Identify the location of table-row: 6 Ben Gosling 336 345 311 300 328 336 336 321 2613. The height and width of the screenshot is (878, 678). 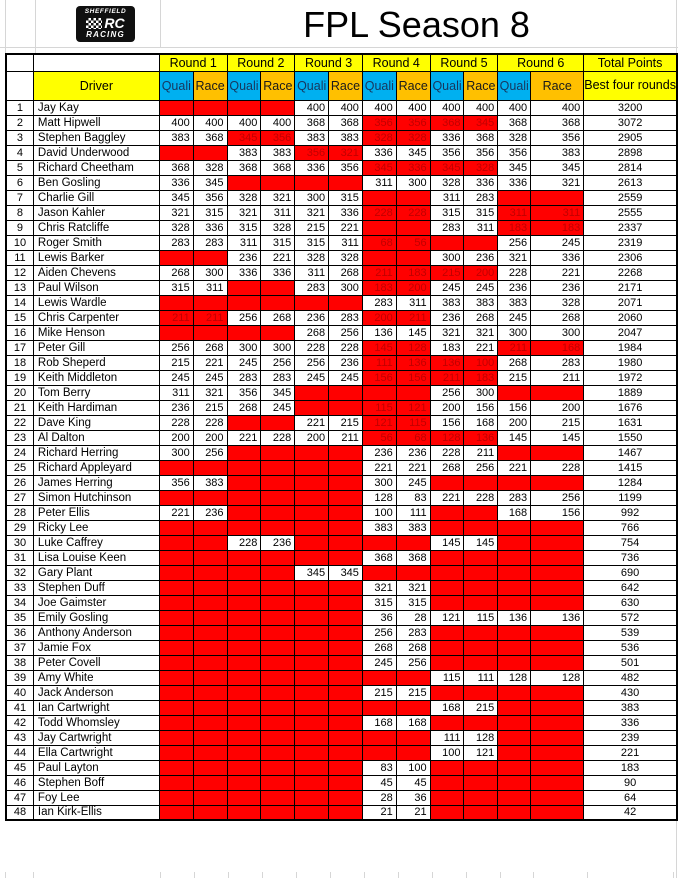
(341, 182).